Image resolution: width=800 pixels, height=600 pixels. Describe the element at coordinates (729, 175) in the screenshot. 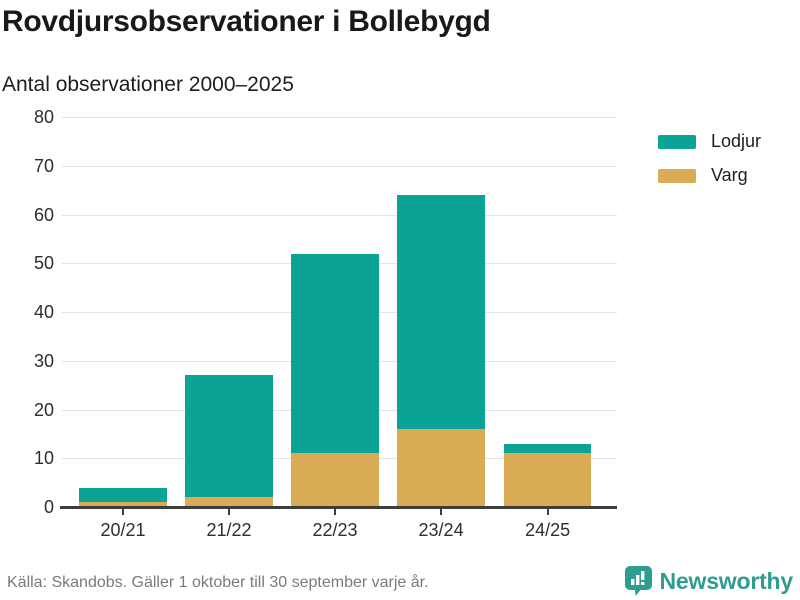

I see `legend-label-varg: Varg` at that location.